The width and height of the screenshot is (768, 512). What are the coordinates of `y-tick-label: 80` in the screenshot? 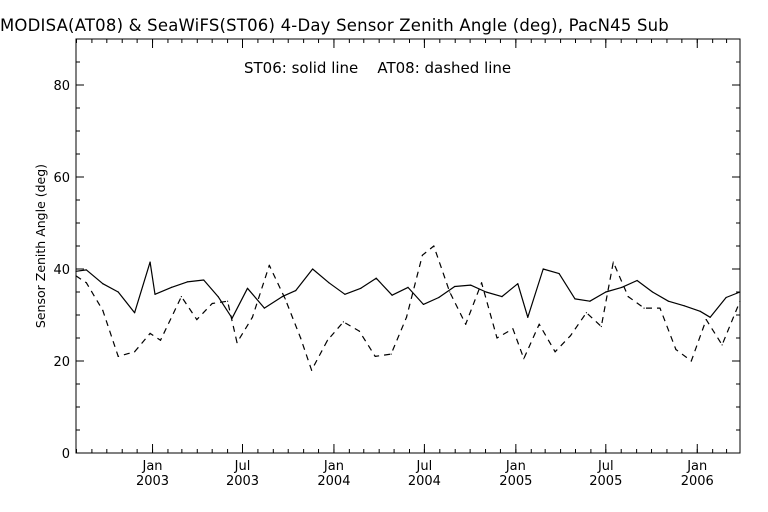 It's located at (61, 86).